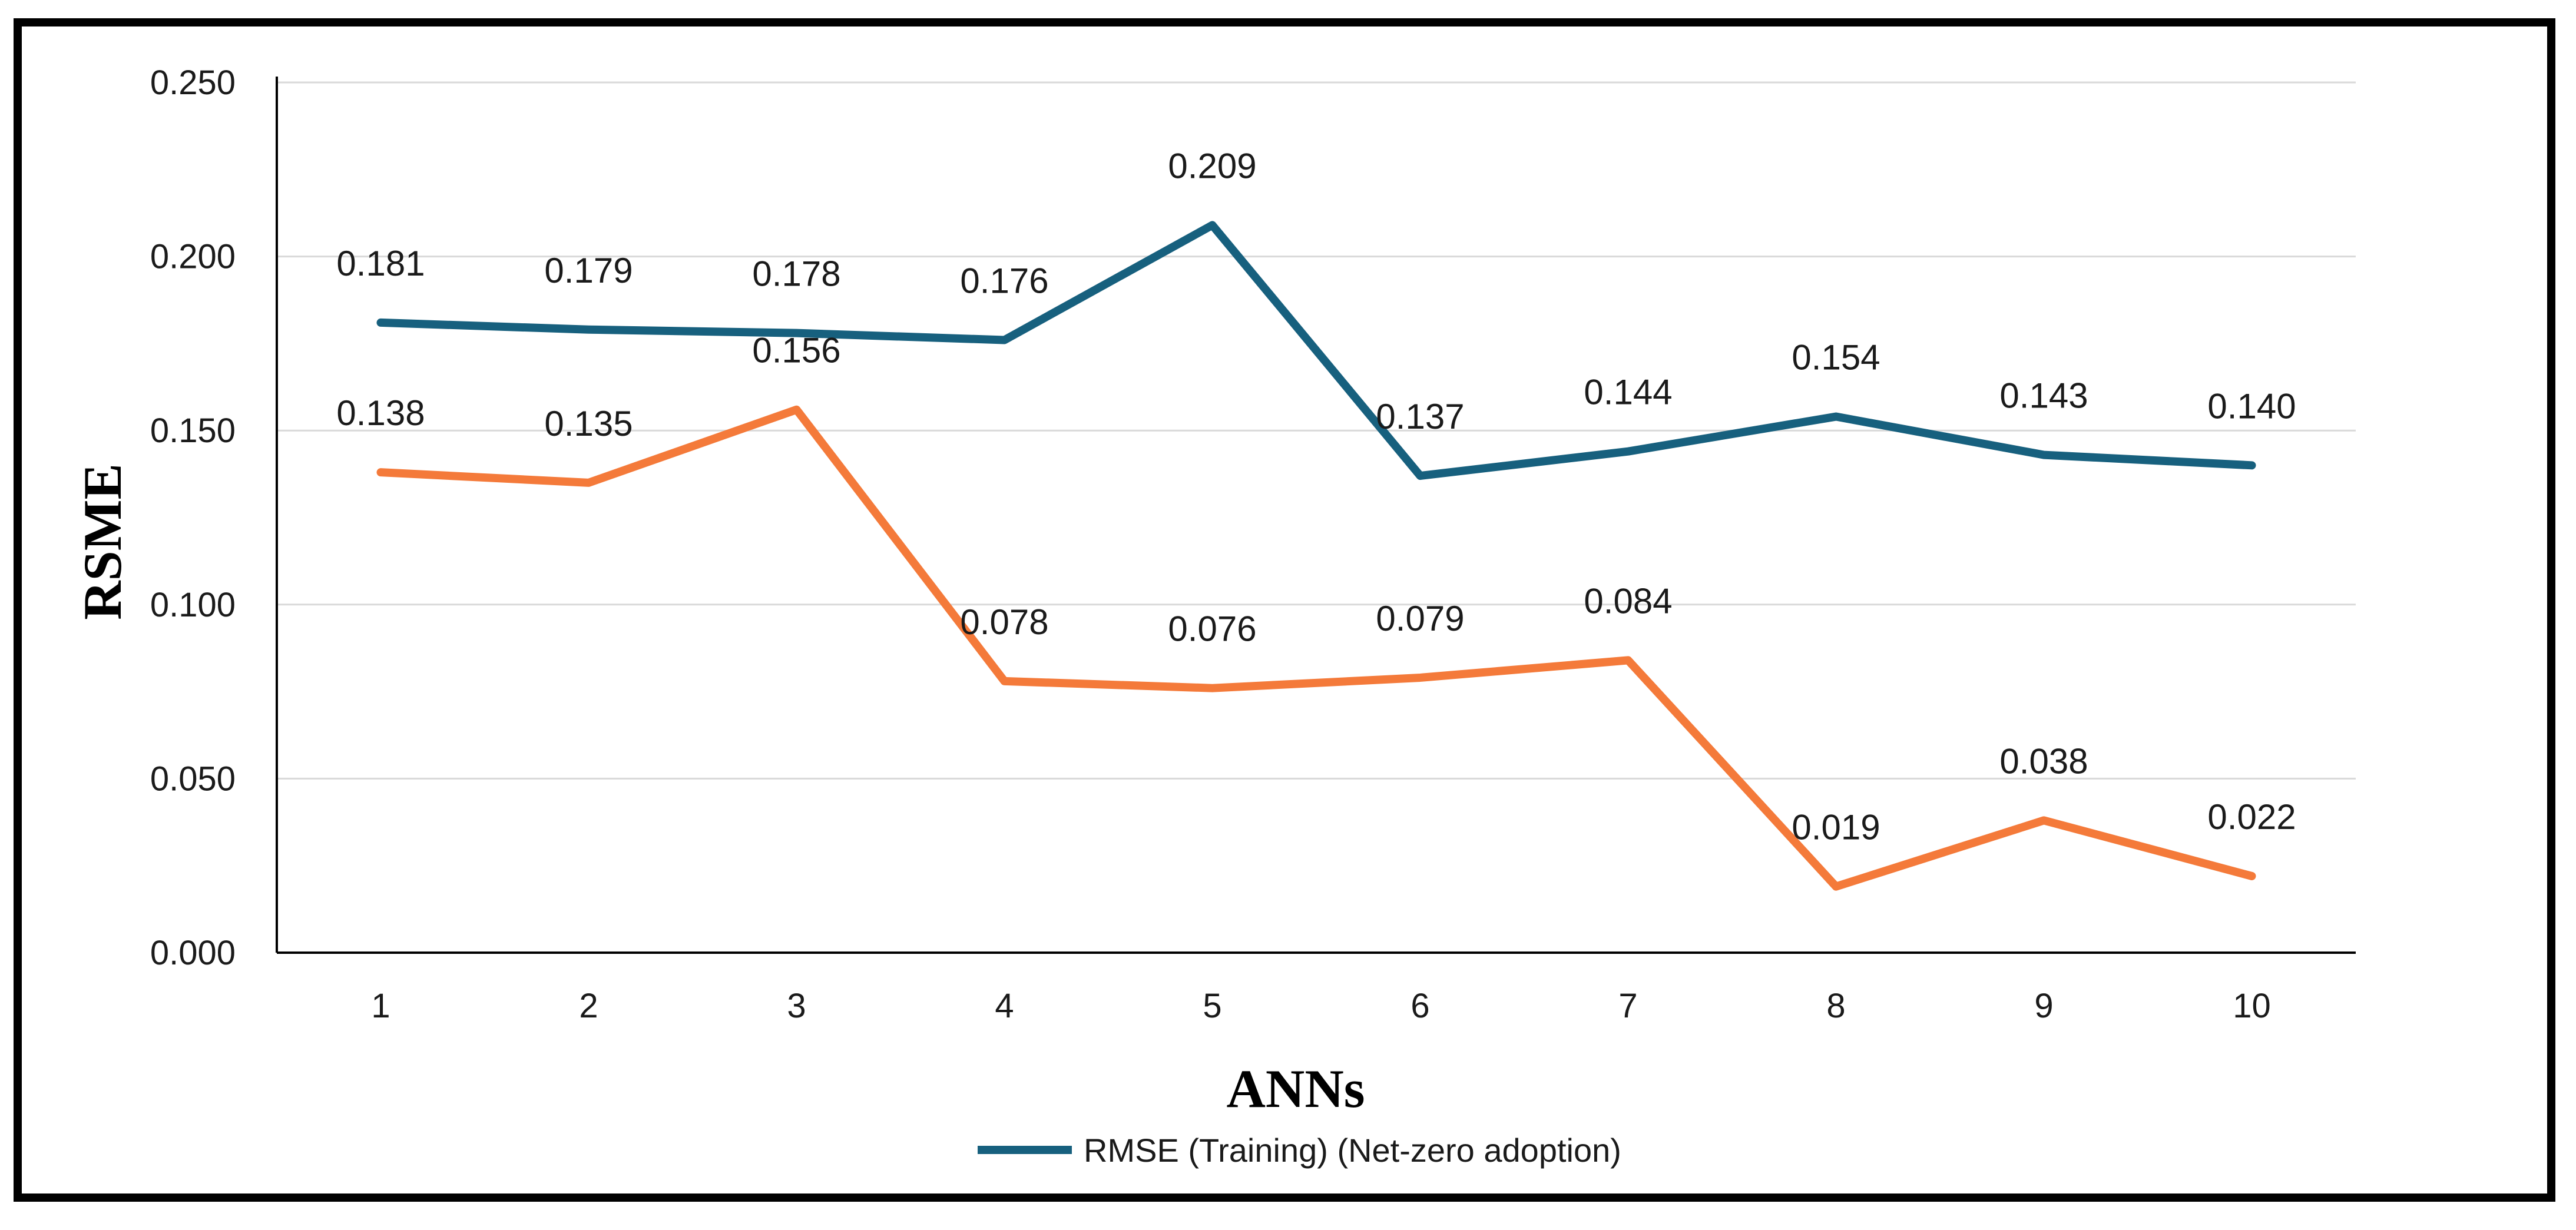 This screenshot has width=2576, height=1230. What do you see at coordinates (2251, 406) in the screenshot?
I see `data-label: 0.140` at bounding box center [2251, 406].